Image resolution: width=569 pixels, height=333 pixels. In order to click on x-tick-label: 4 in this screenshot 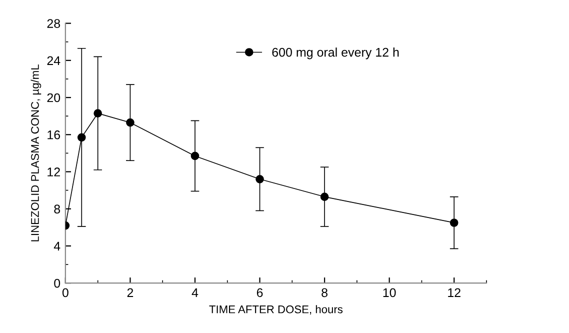, I will do `click(195, 292)`.